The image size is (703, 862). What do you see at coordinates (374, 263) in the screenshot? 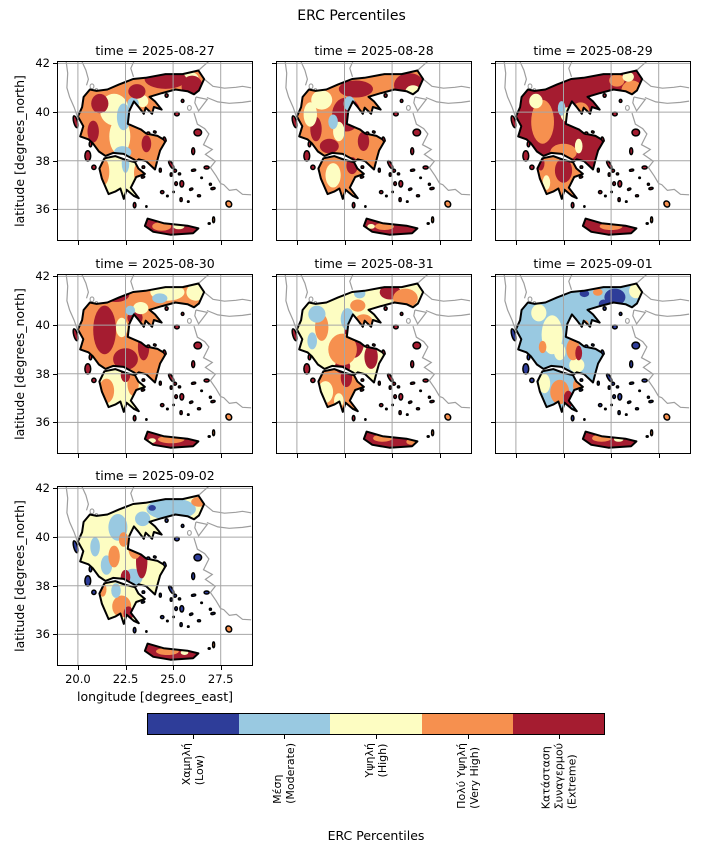
I see `subplot-title: time = 2025-08-31` at bounding box center [374, 263].